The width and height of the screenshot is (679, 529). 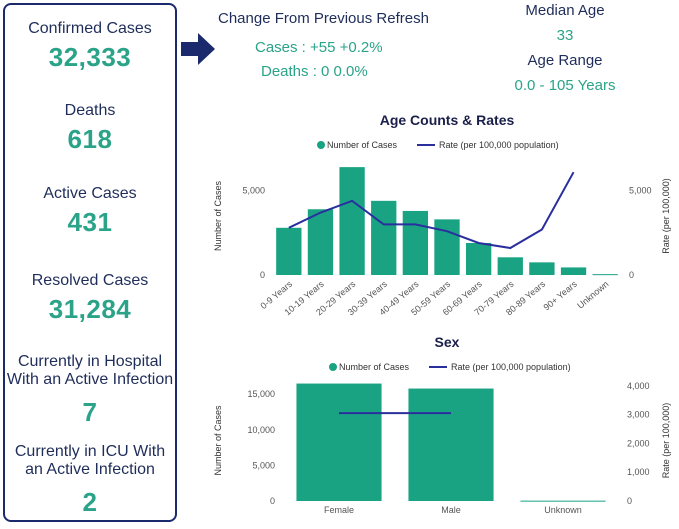 I want to click on x-tick-label: Female, so click(x=339, y=510).